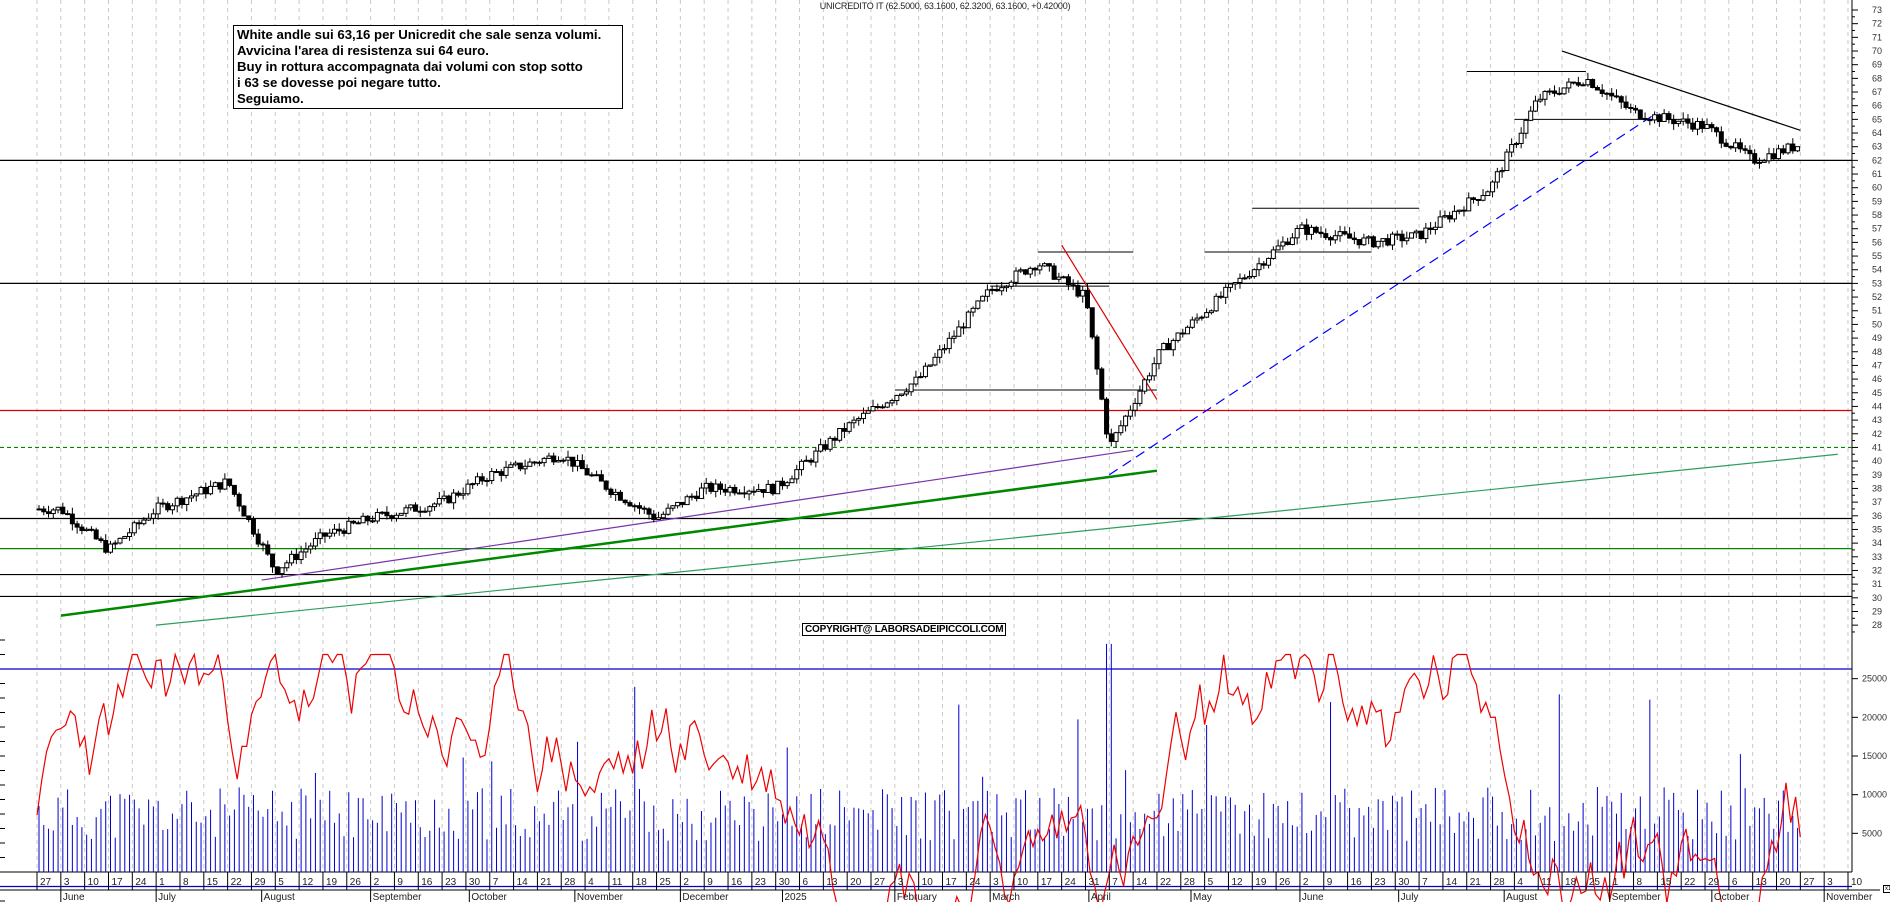 The height and width of the screenshot is (902, 1890). What do you see at coordinates (1166, 882) in the screenshot?
I see `day-tick-label: 22` at bounding box center [1166, 882].